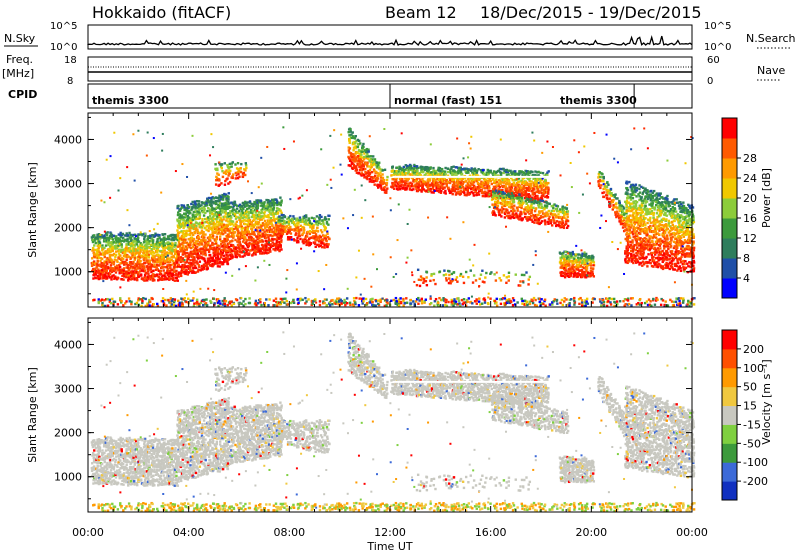 Image resolution: width=800 pixels, height=554 pixels. I want to click on nave-tick-high: 60, so click(713, 60).